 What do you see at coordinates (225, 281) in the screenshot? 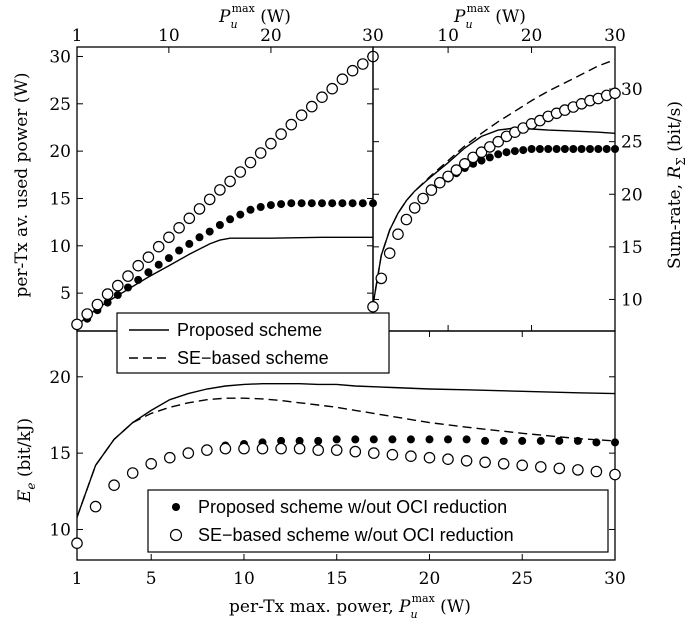
I see `top-left-plot-area` at bounding box center [225, 281].